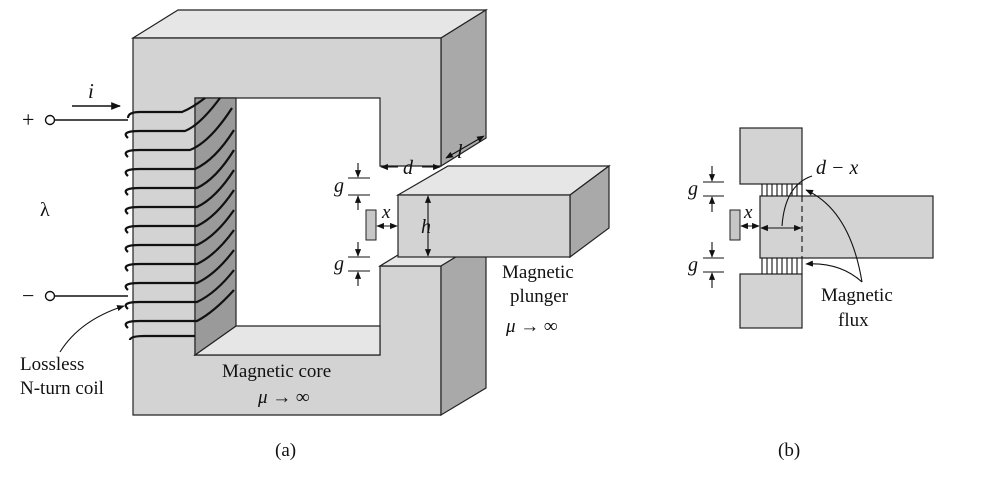  Describe the element at coordinates (693, 189) in the screenshot. I see `dim-g-top-label-b: g` at that location.